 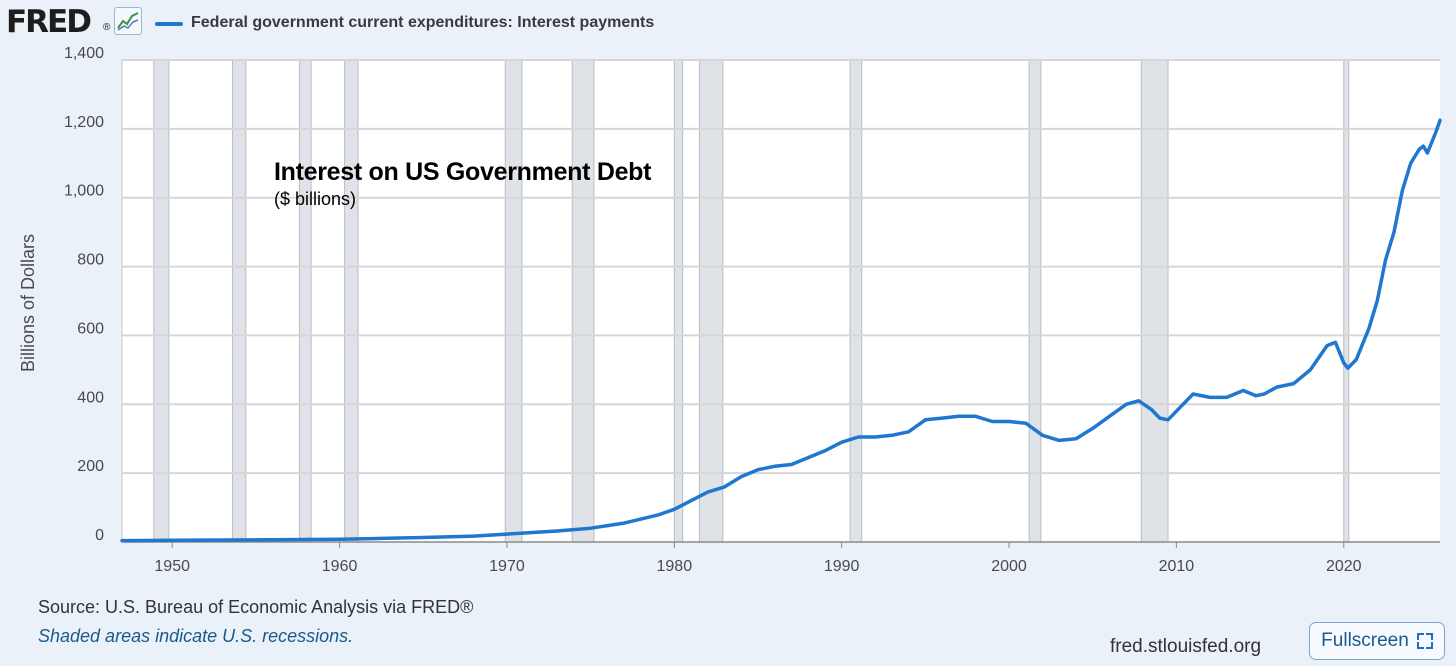 What do you see at coordinates (507, 566) in the screenshot?
I see `x-tick-label: 1970` at bounding box center [507, 566].